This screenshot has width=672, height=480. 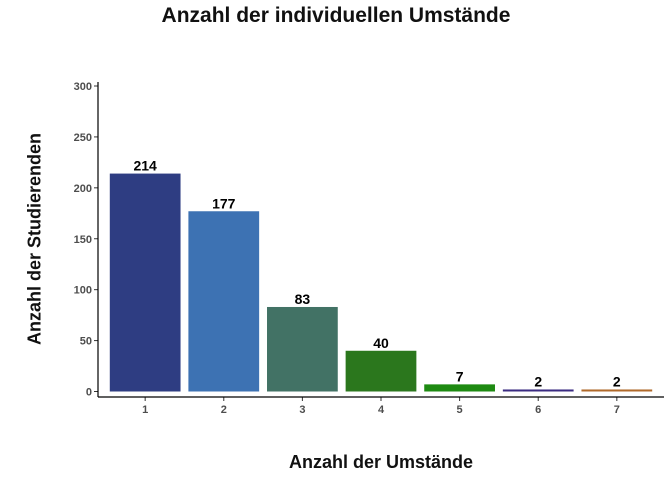 What do you see at coordinates (381, 410) in the screenshot?
I see `x-tick-label: 4` at bounding box center [381, 410].